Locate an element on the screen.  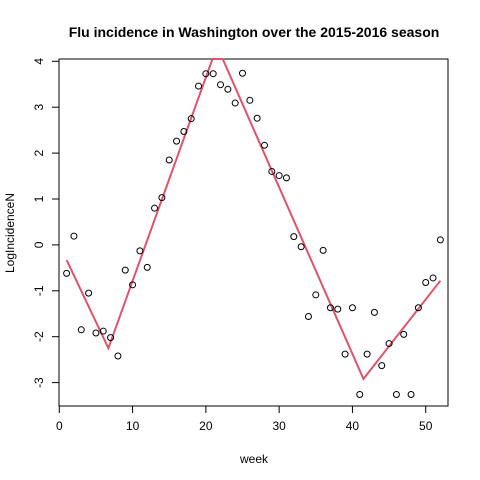
y-tick-label: -1 is located at coordinates (39, 290).